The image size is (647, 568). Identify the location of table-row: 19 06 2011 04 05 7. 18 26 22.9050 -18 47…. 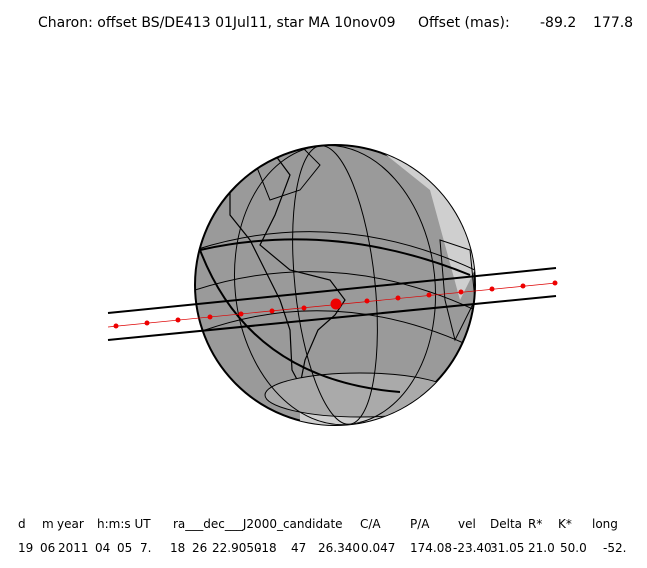
(322, 548).